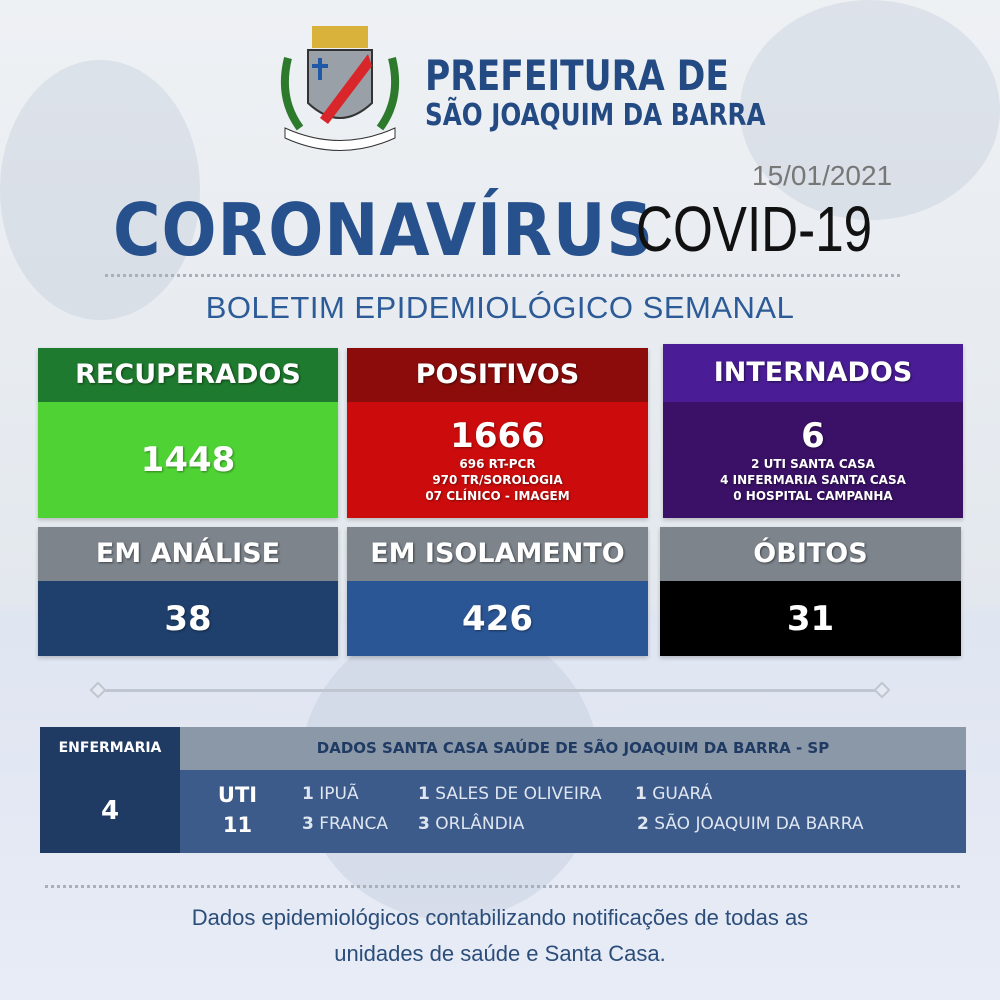 Image resolution: width=1000 pixels, height=1000 pixels. I want to click on title-covid19: COVID-19, so click(754, 229).